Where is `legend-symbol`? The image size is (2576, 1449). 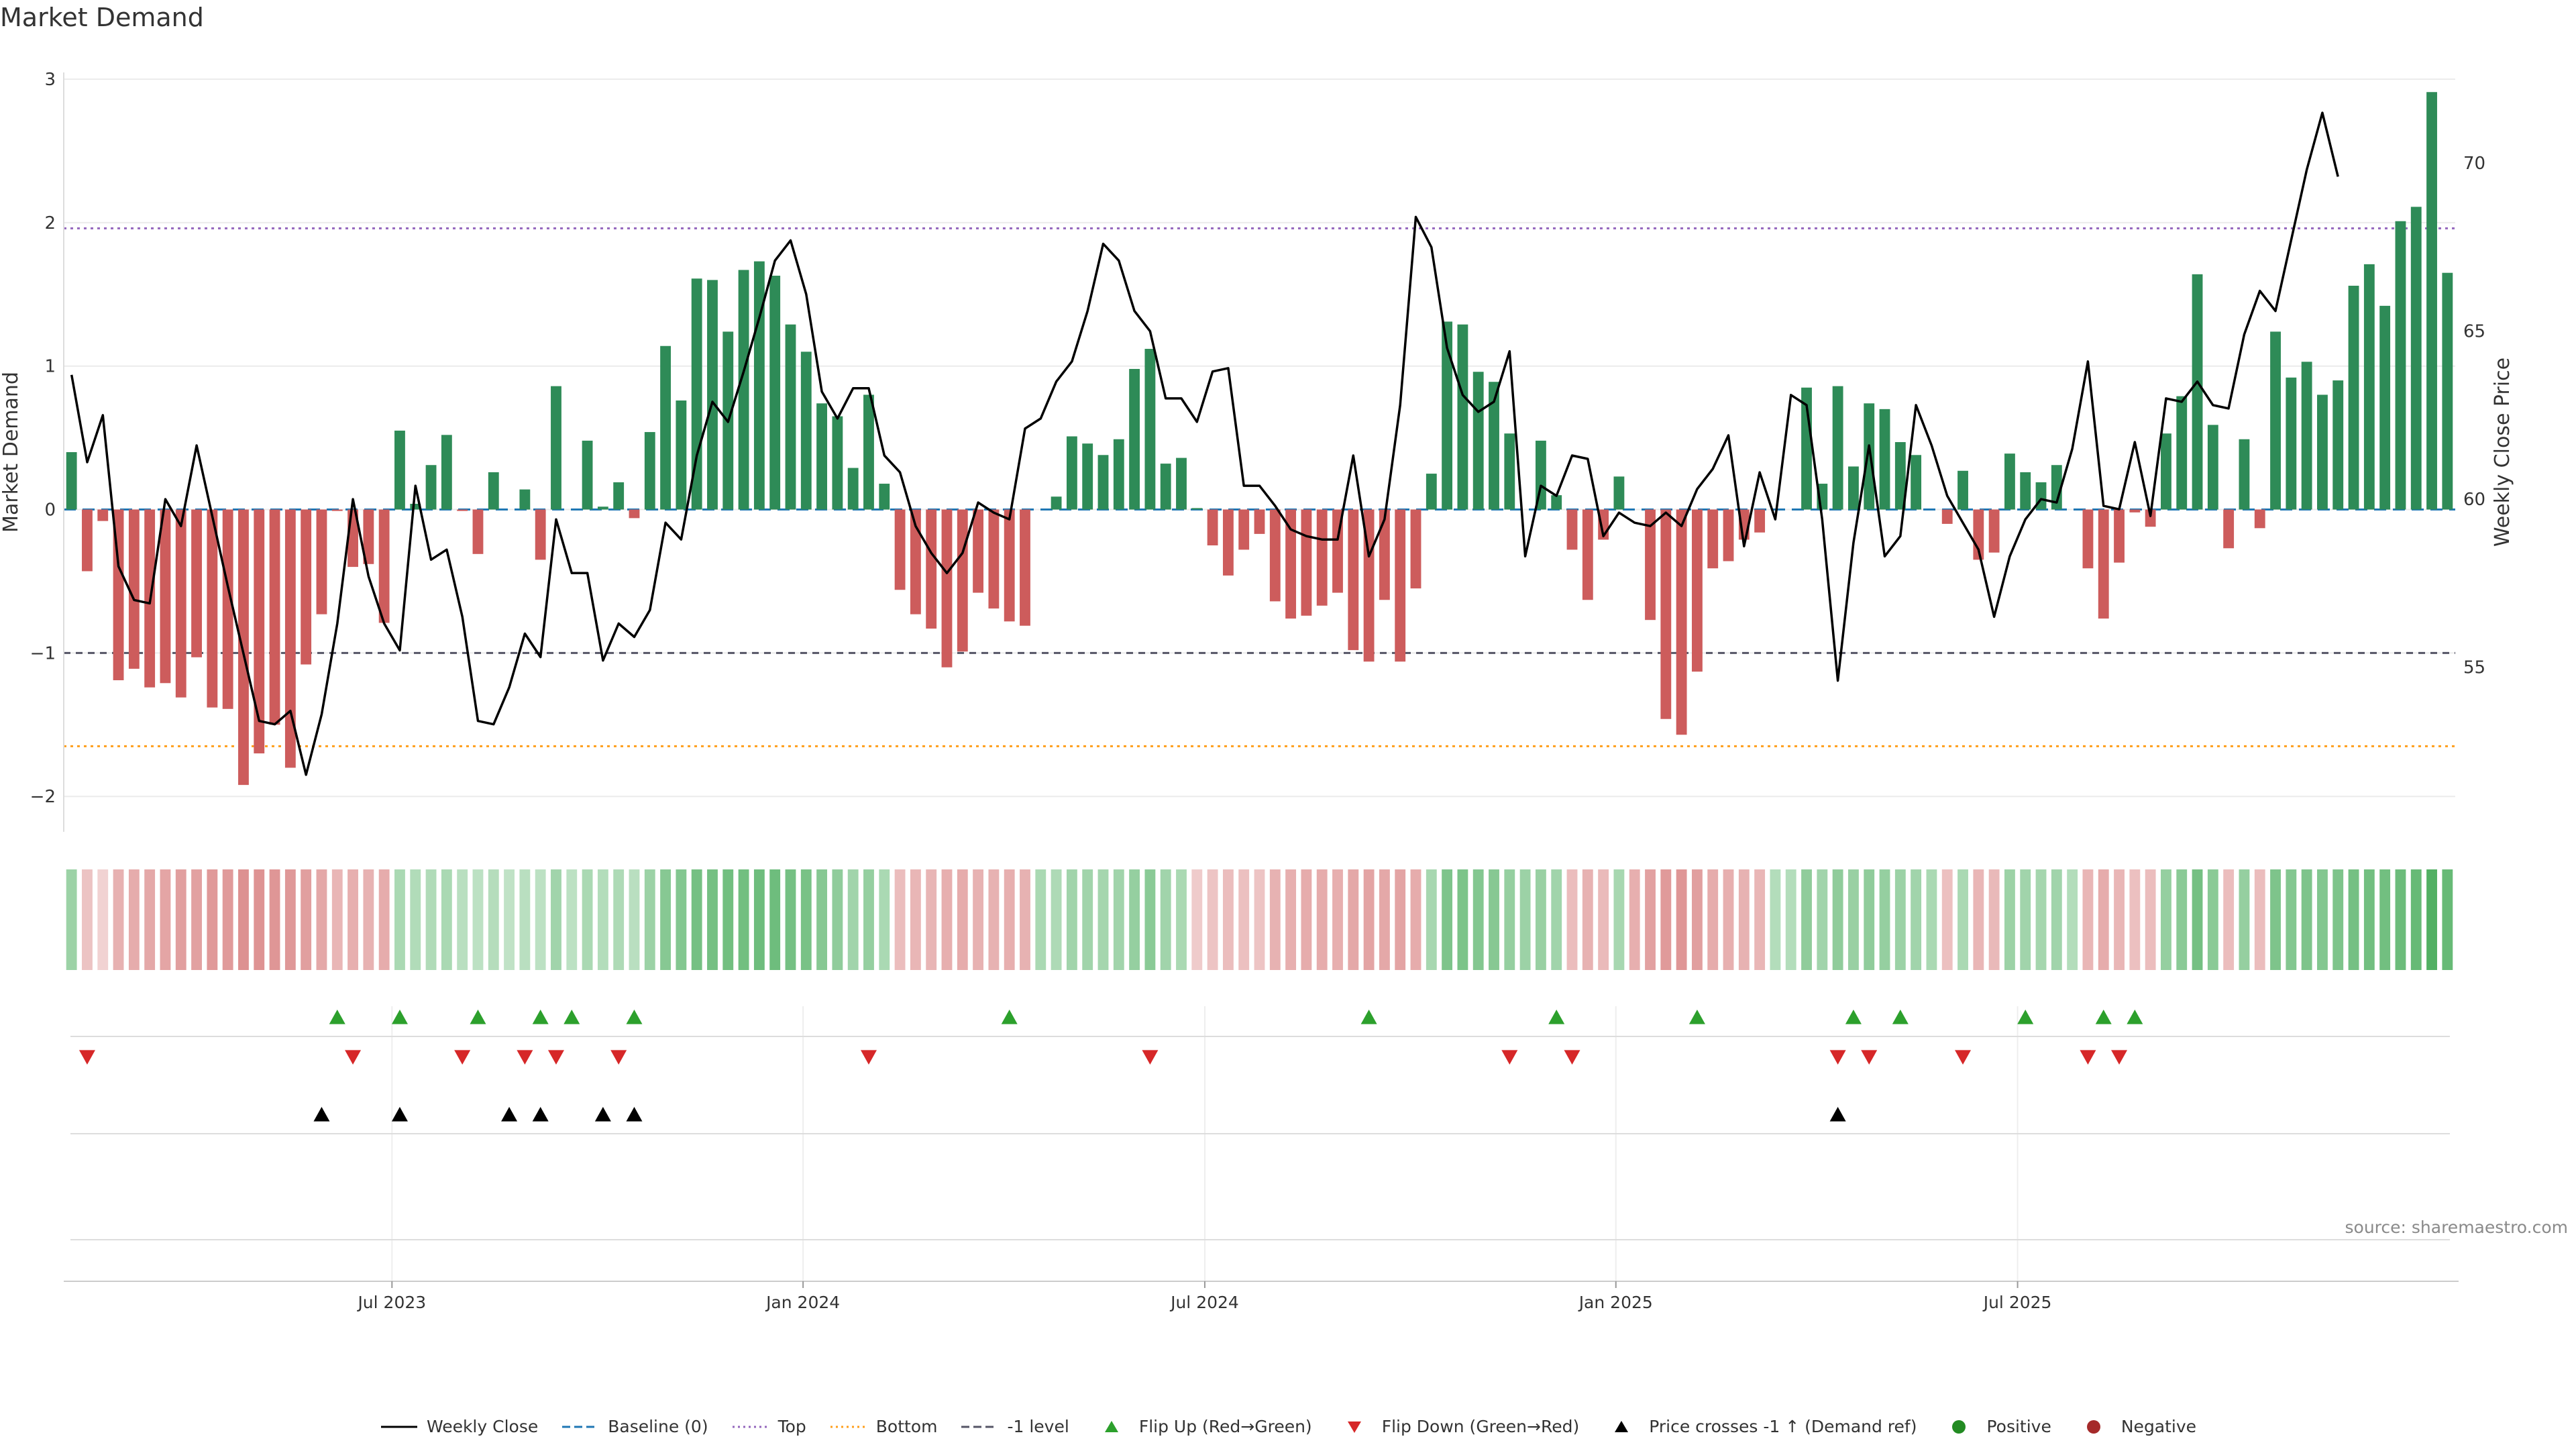 legend-symbol is located at coordinates (1354, 1427).